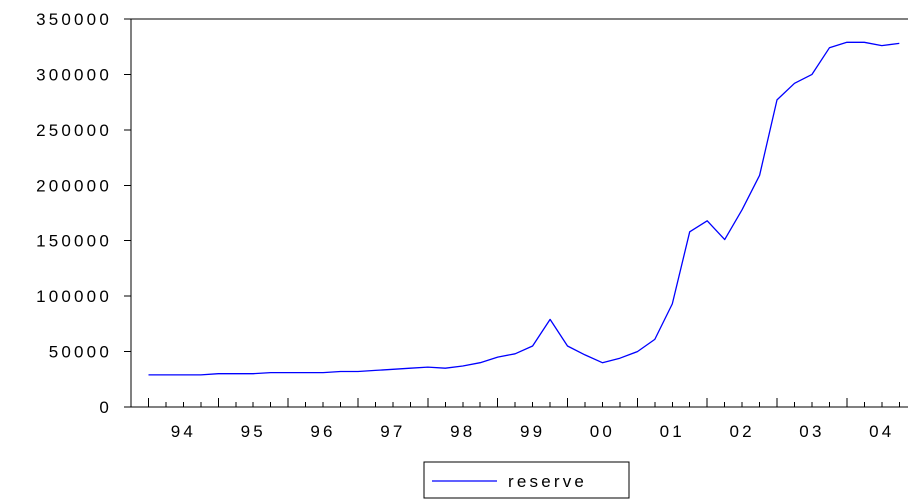 This screenshot has height=502, width=908. What do you see at coordinates (253, 431) in the screenshot?
I see `x-tick-label: 95` at bounding box center [253, 431].